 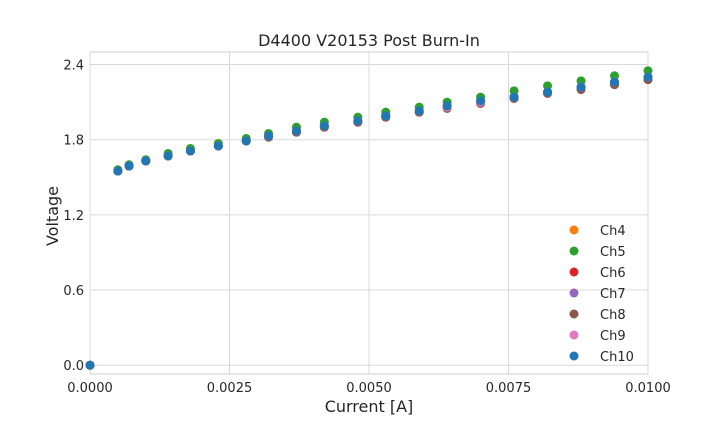 What do you see at coordinates (230, 388) in the screenshot?
I see `x-tick-label: 0.0025` at bounding box center [230, 388].